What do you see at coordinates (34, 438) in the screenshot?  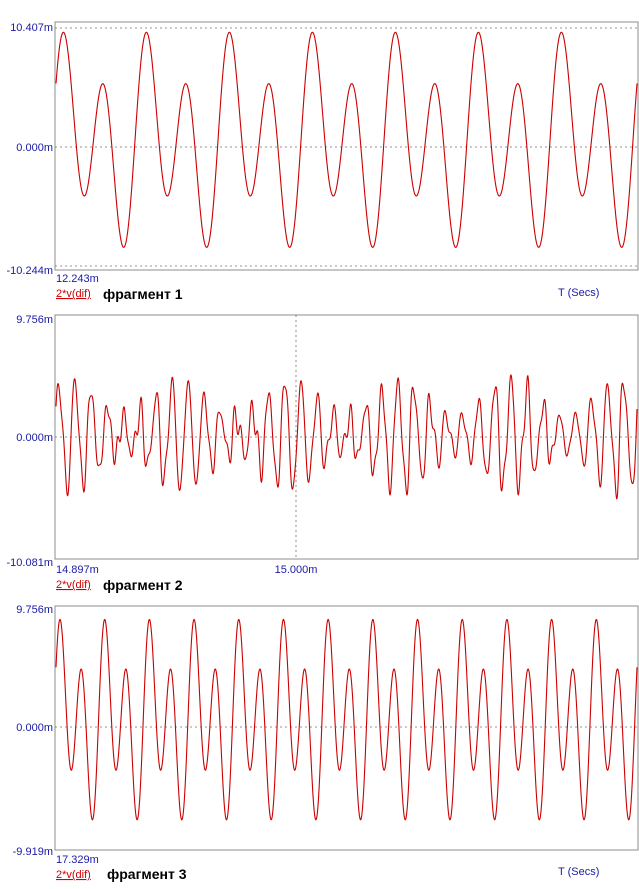 I see `y-tick-zero-2: 0.000m` at bounding box center [34, 438].